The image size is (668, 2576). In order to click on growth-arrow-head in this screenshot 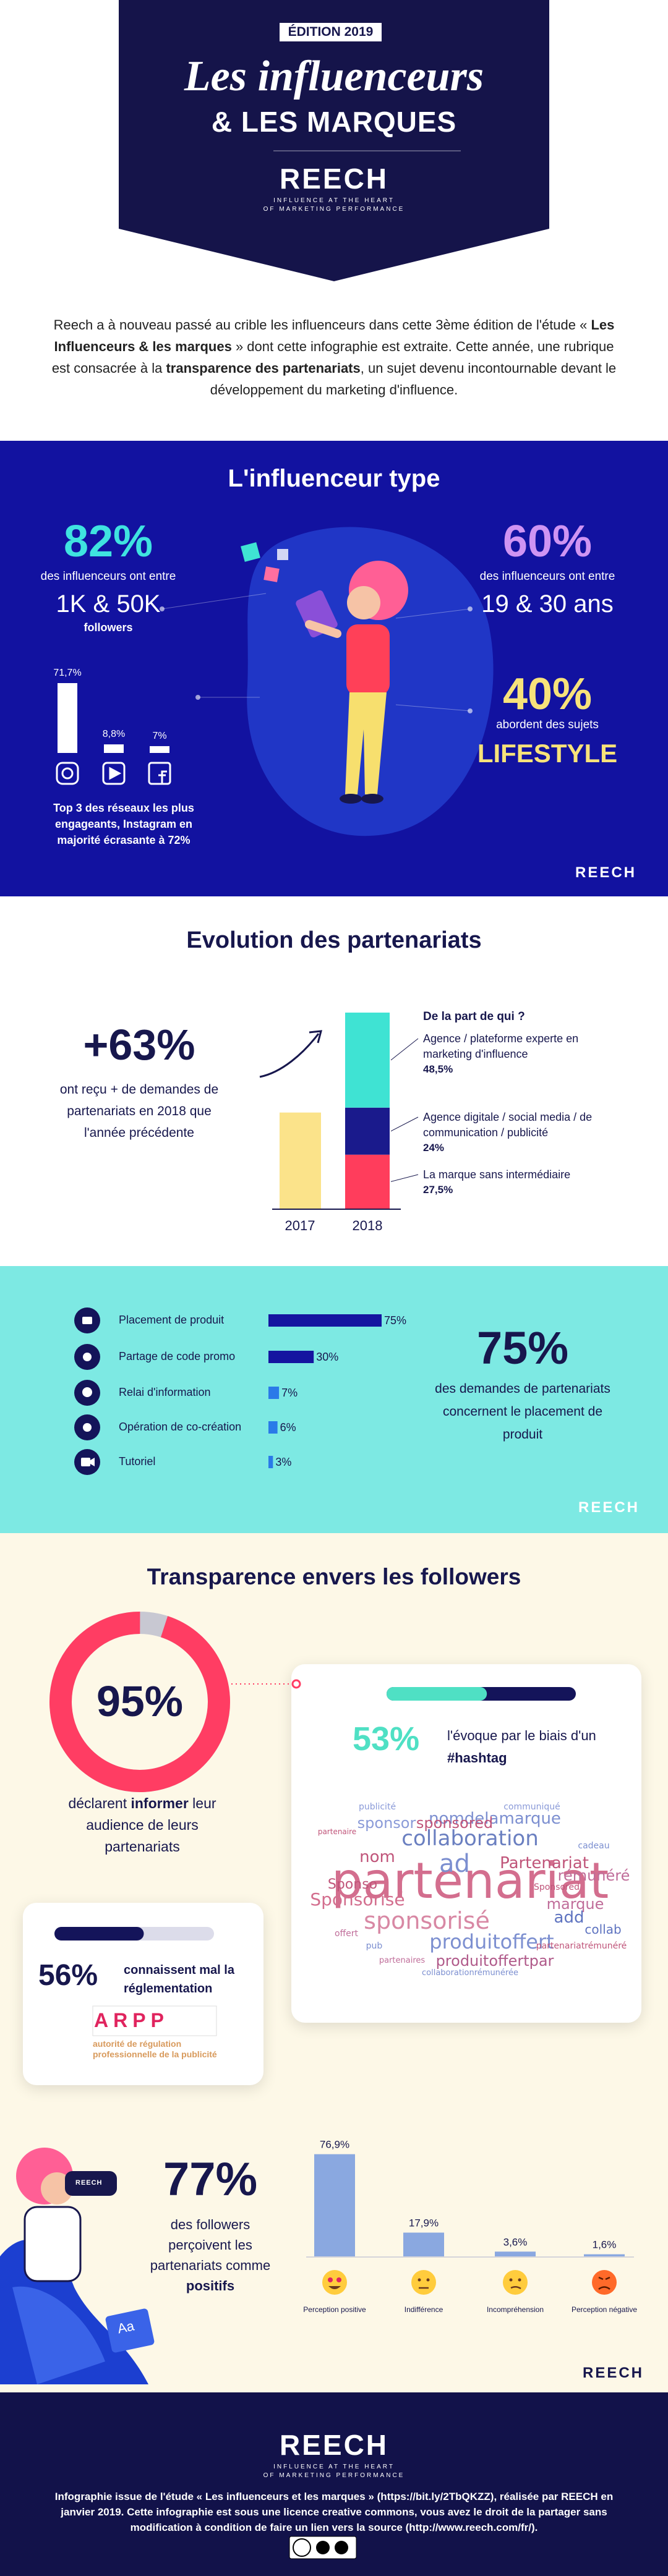, I will do `click(316, 1037)`.